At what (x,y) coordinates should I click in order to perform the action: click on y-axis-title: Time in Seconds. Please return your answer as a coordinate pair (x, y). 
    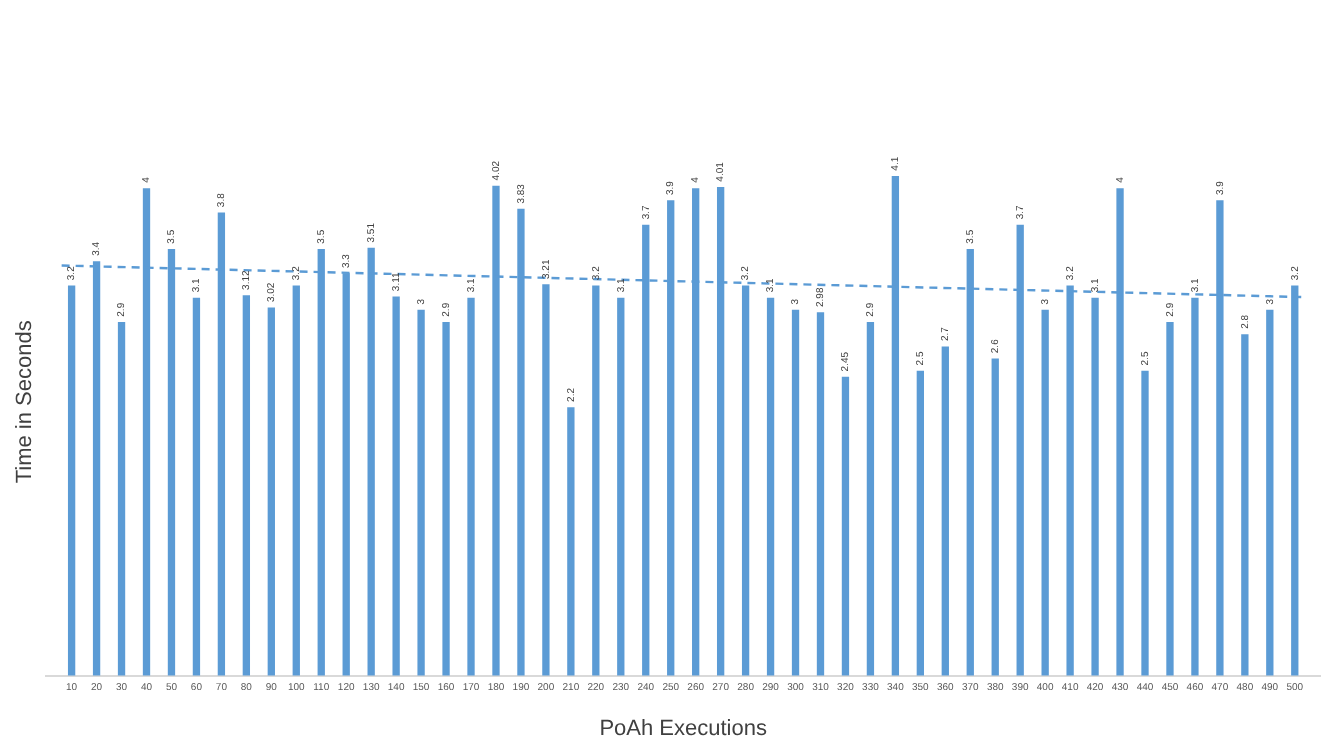
    Looking at the image, I should click on (25, 401).